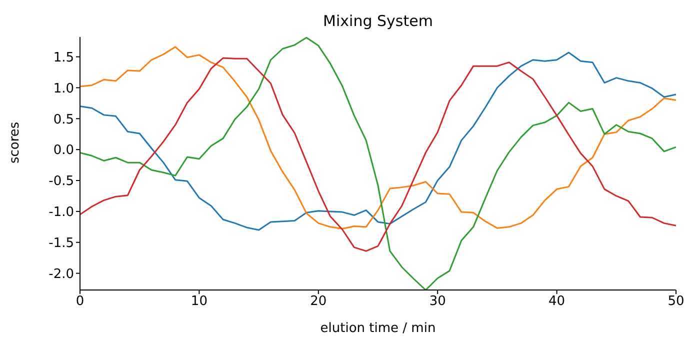  I want to click on chart-title: Mixing System, so click(378, 21).